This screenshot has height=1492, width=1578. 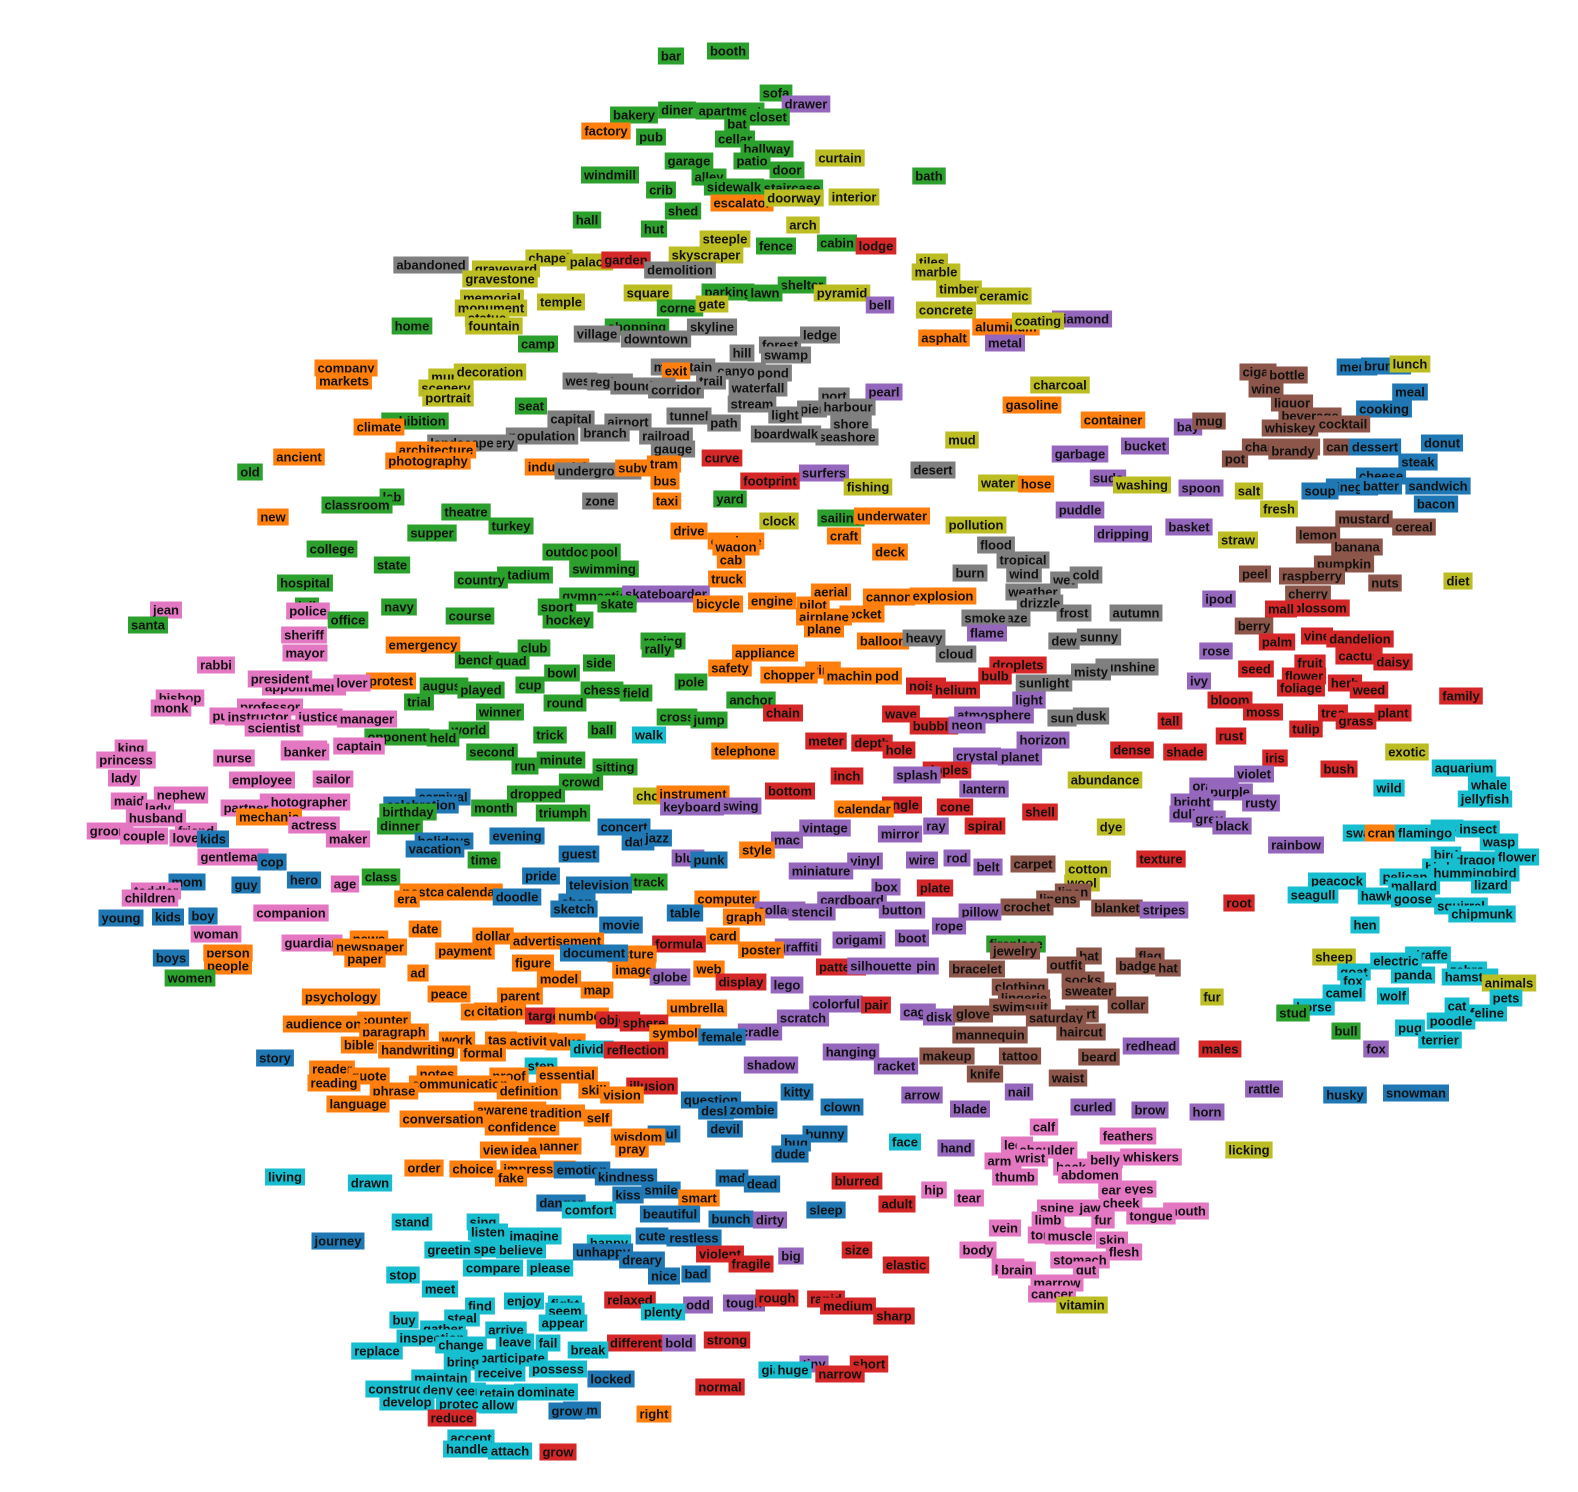 What do you see at coordinates (985, 1074) in the screenshot?
I see `scatter-point: knife` at bounding box center [985, 1074].